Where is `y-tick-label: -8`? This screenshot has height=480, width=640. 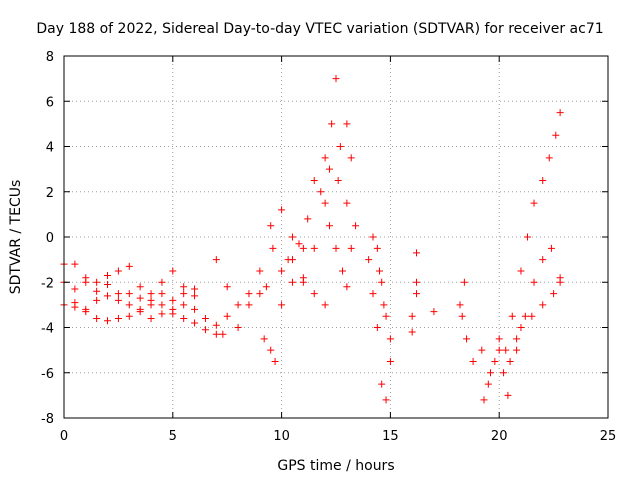
y-tick-label: -8 is located at coordinates (47, 419).